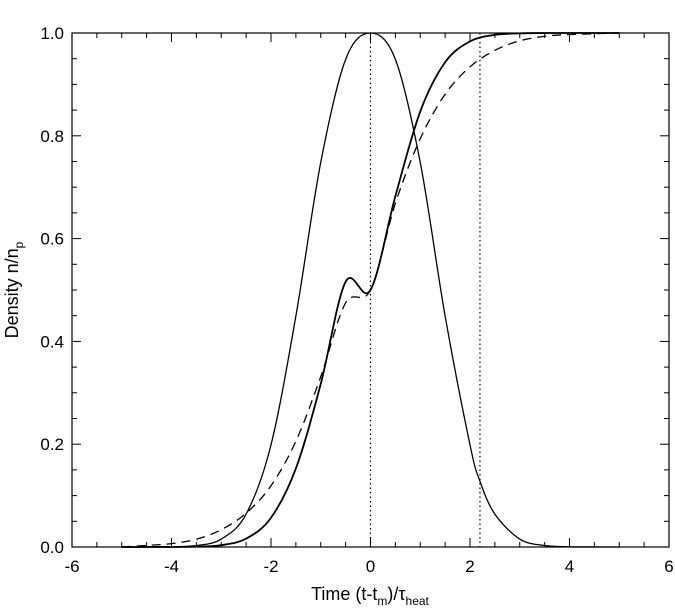 This screenshot has width=675, height=608. What do you see at coordinates (52, 33) in the screenshot?
I see `y-tick-label: 1.0` at bounding box center [52, 33].